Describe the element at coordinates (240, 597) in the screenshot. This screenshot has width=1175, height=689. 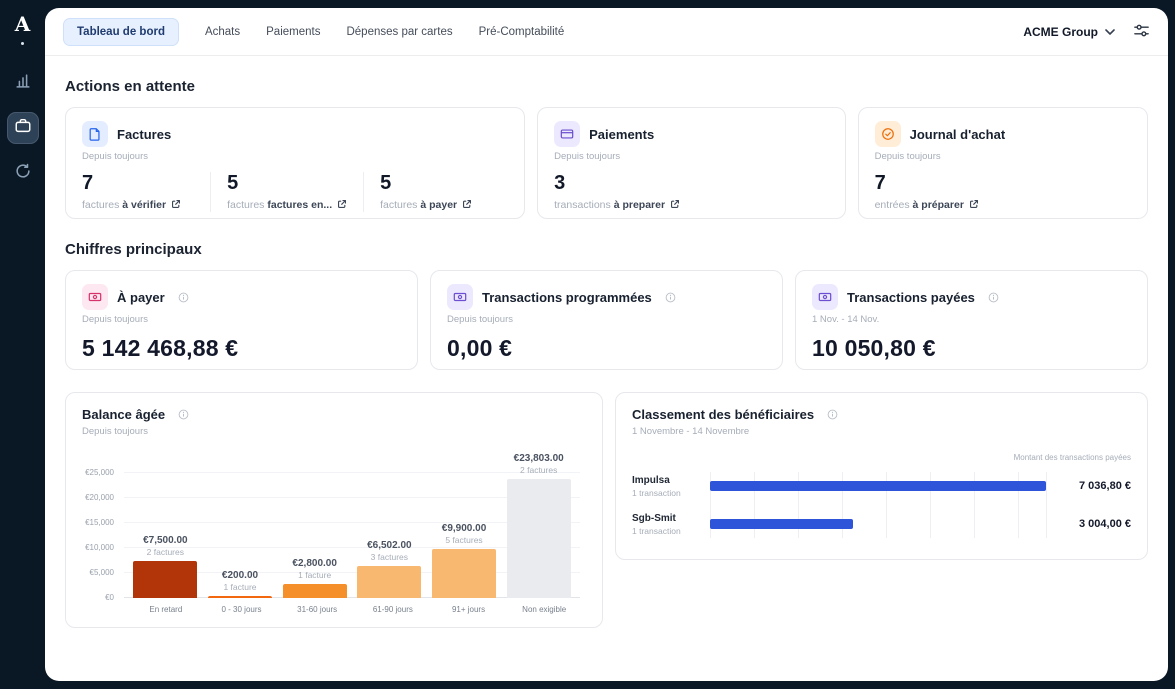
I see `bar-0 - 30 jours` at that location.